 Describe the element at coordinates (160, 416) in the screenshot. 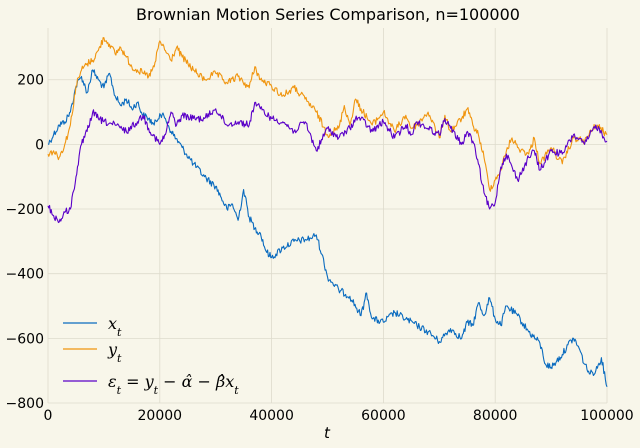

I see `x-tick-label: 20000` at that location.